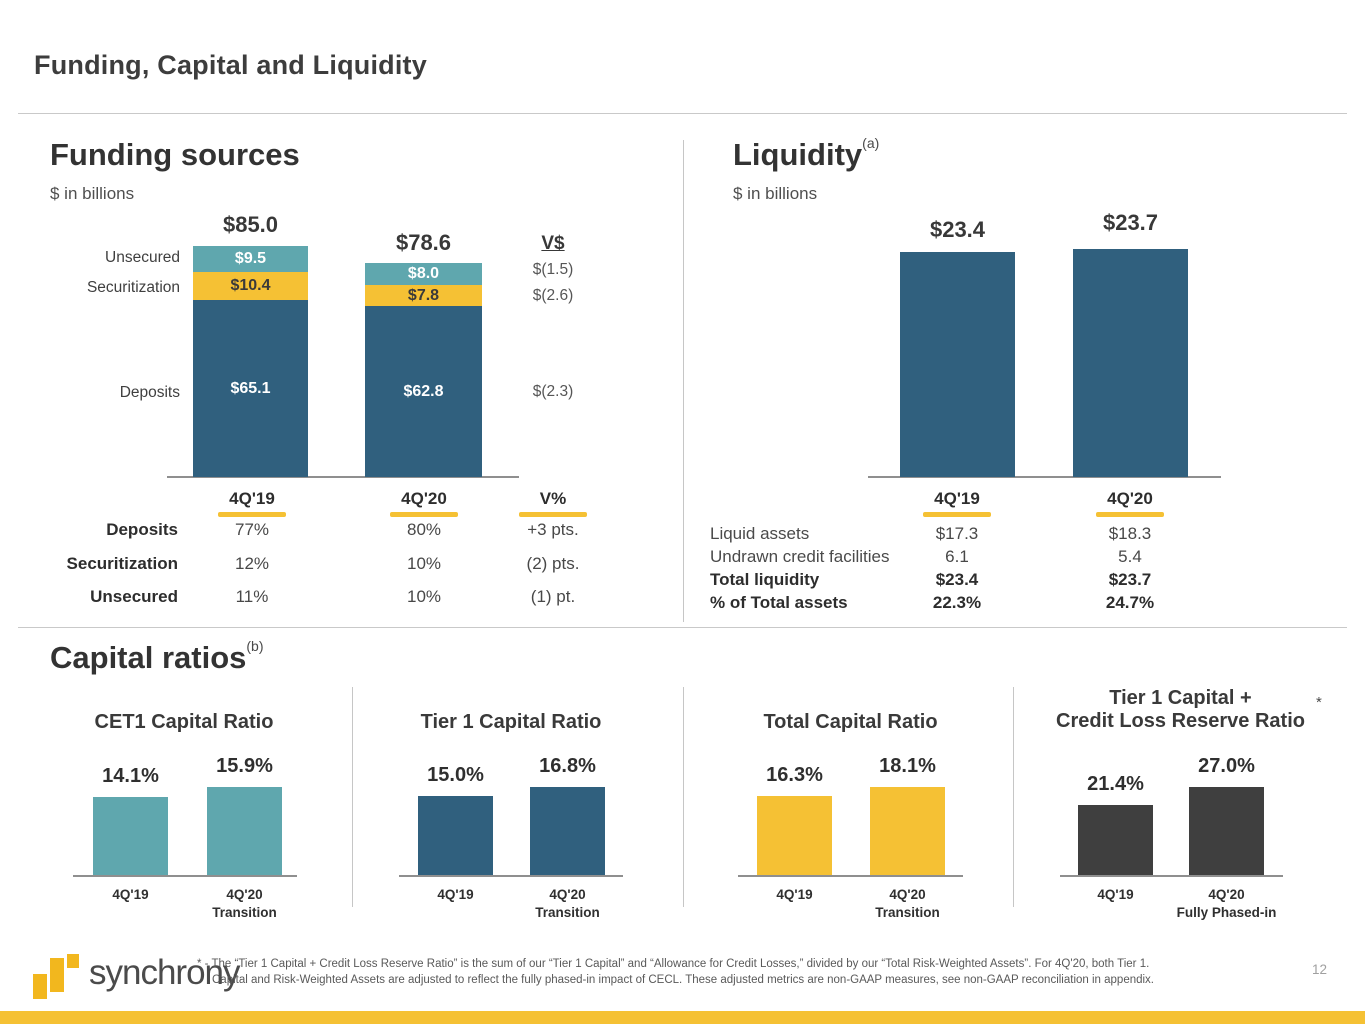  I want to click on funding-bar-4Q19-securitization: $10.4, so click(250, 286).